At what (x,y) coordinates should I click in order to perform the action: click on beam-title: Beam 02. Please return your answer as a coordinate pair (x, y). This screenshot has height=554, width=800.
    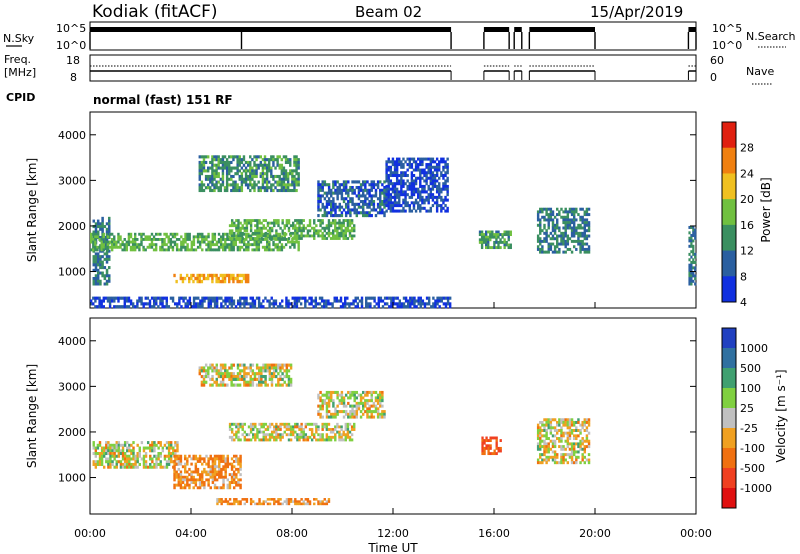
    Looking at the image, I should click on (388, 12).